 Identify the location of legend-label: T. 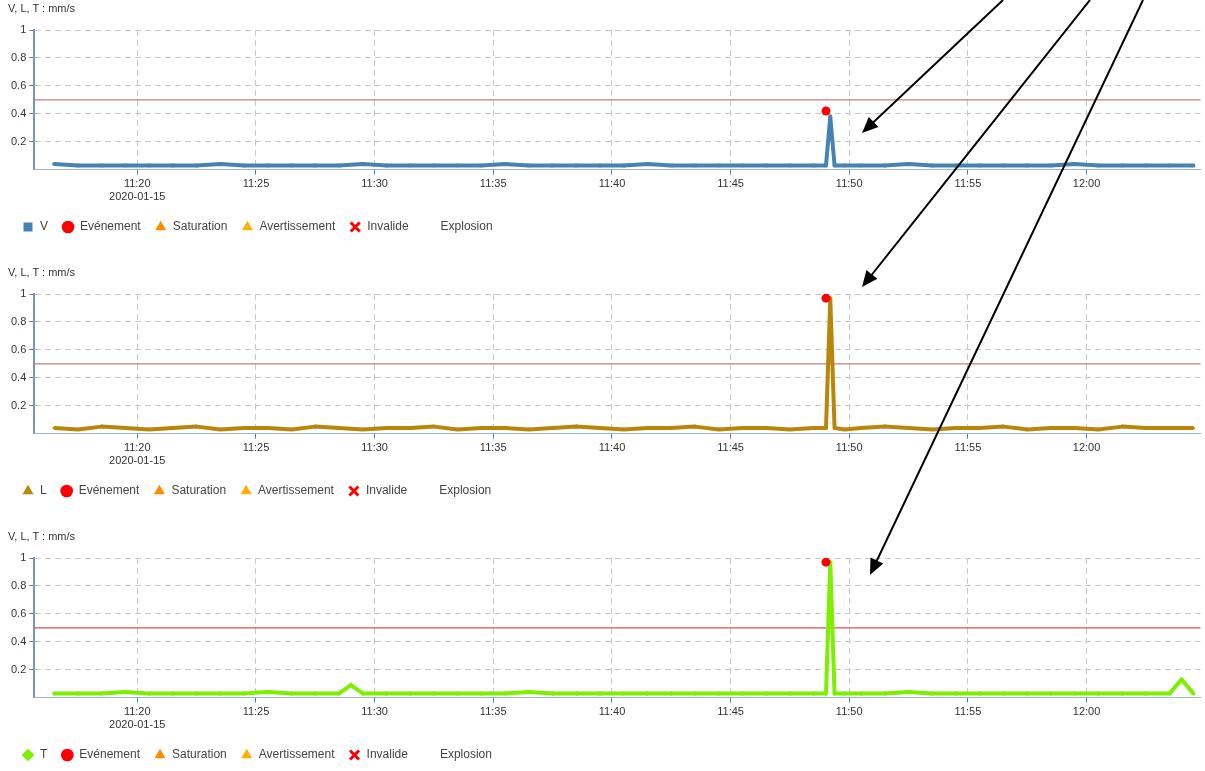
(44, 754).